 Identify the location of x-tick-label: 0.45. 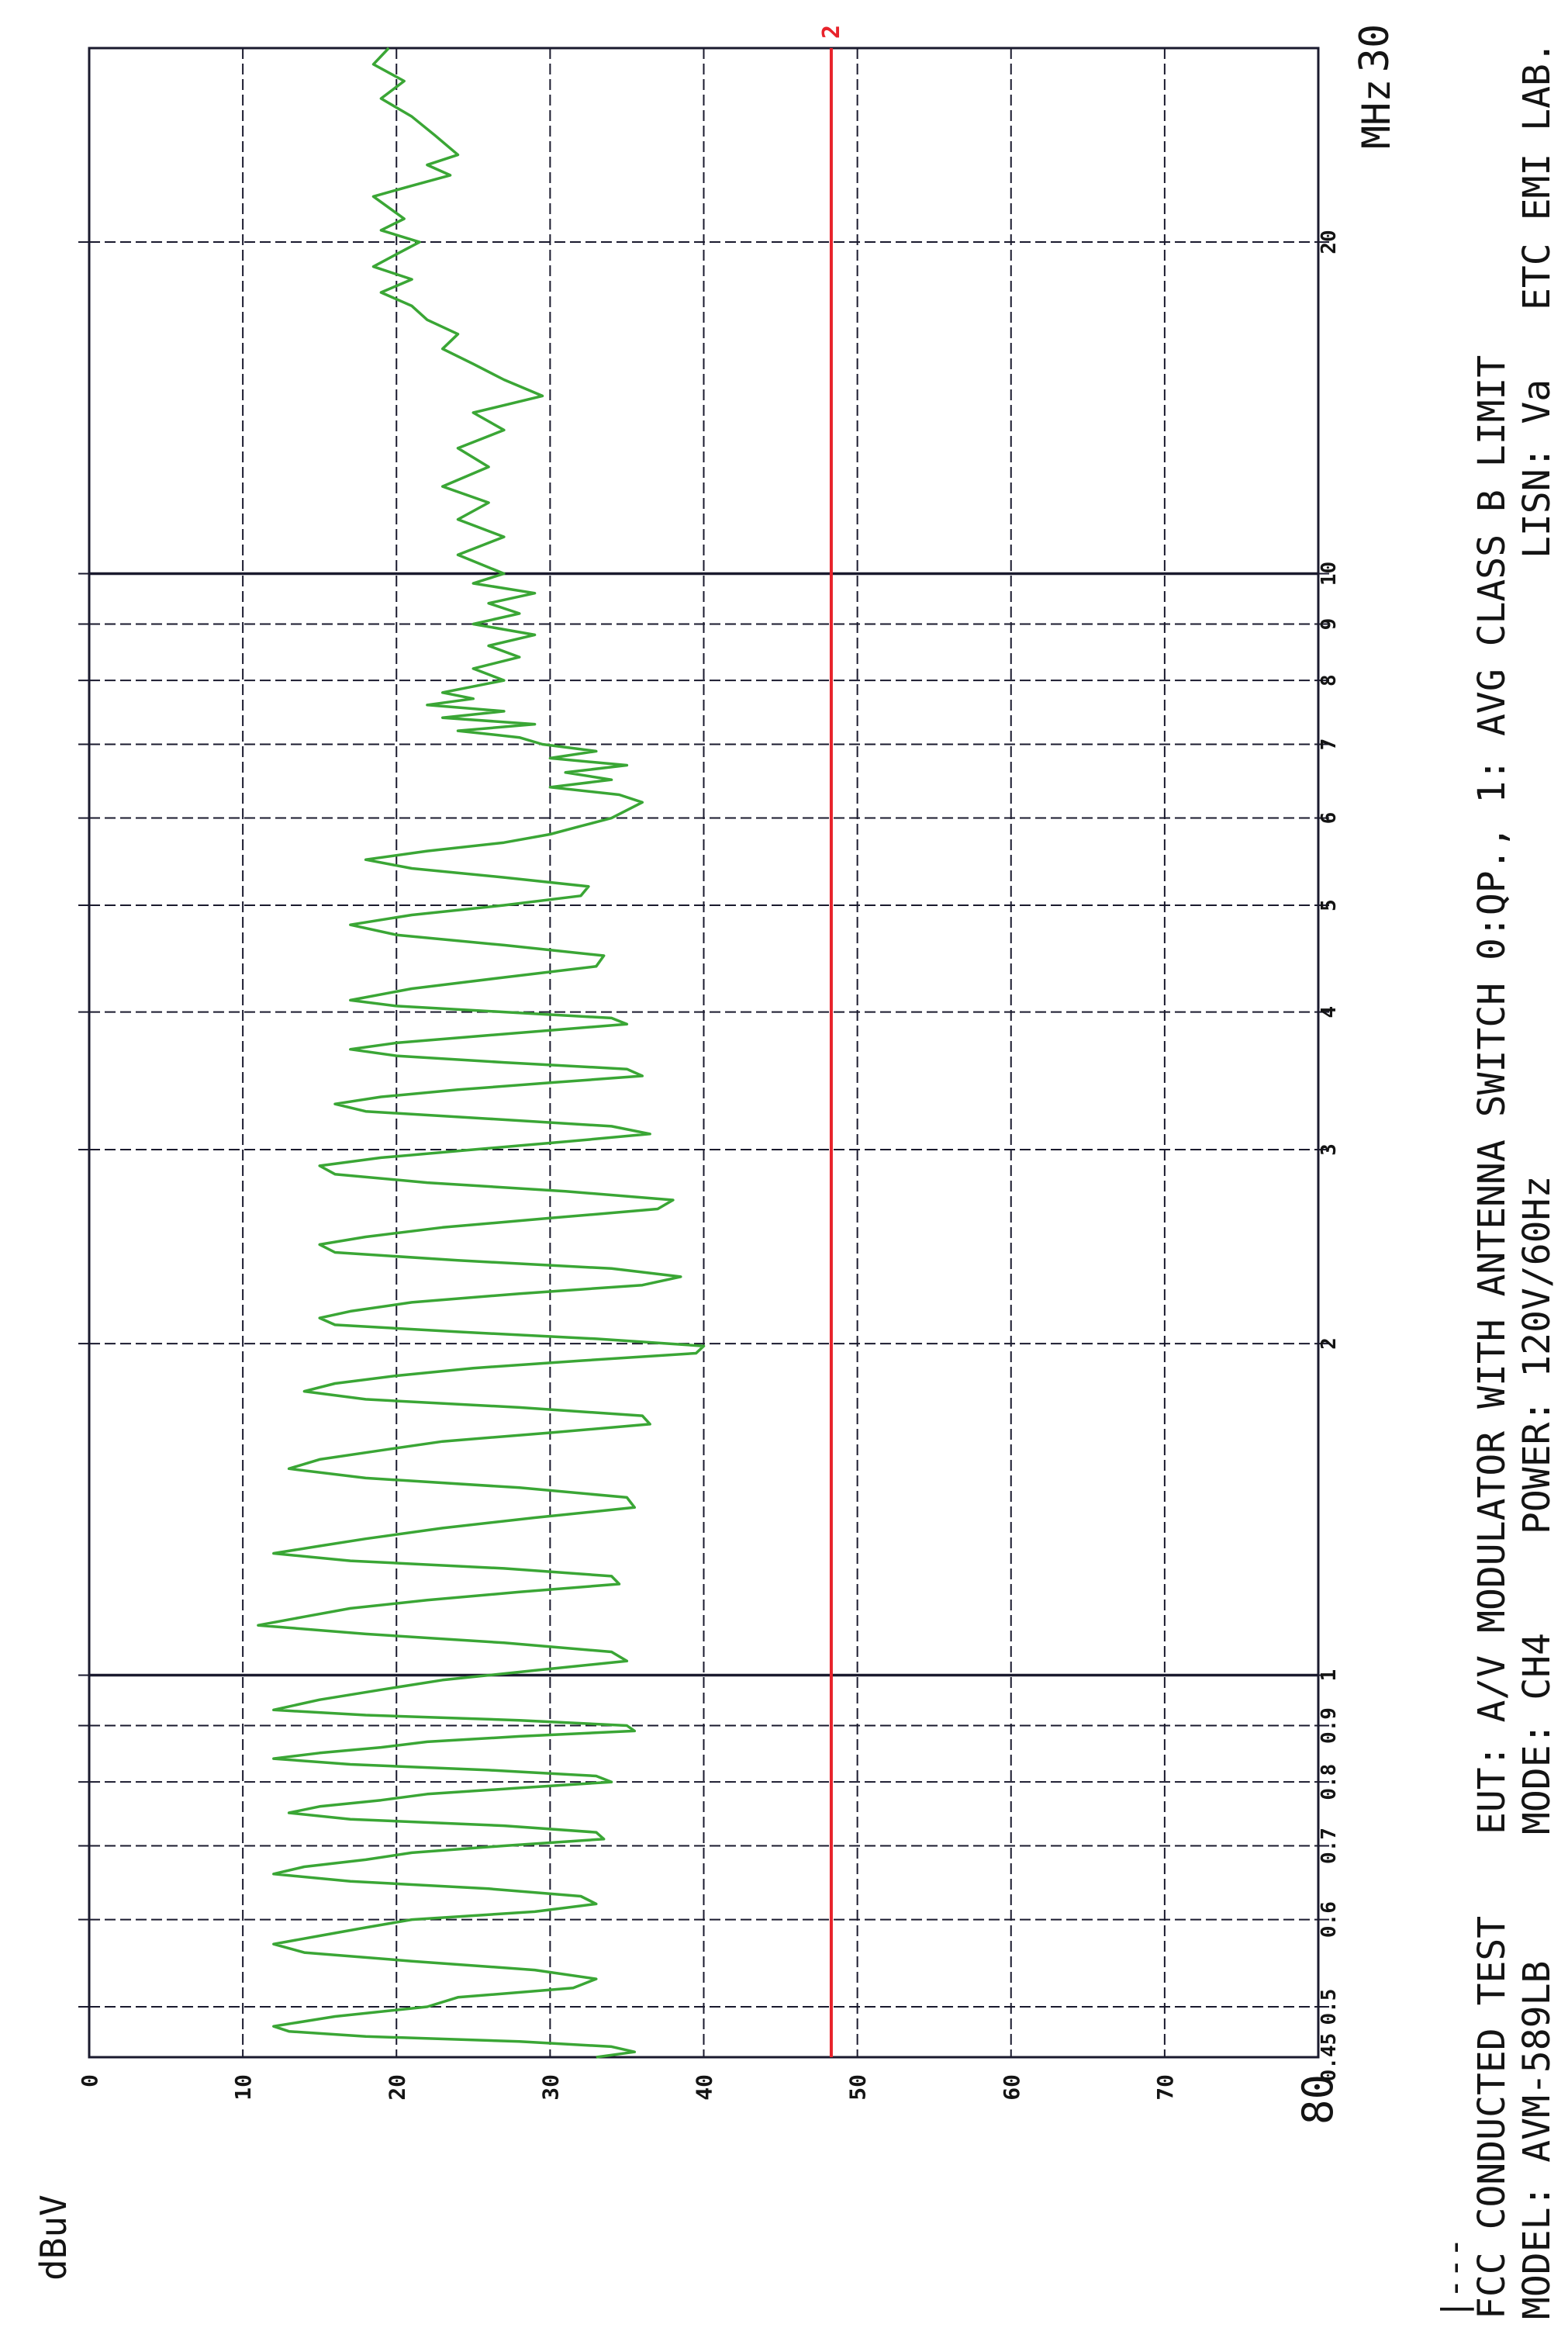
(1329, 2057).